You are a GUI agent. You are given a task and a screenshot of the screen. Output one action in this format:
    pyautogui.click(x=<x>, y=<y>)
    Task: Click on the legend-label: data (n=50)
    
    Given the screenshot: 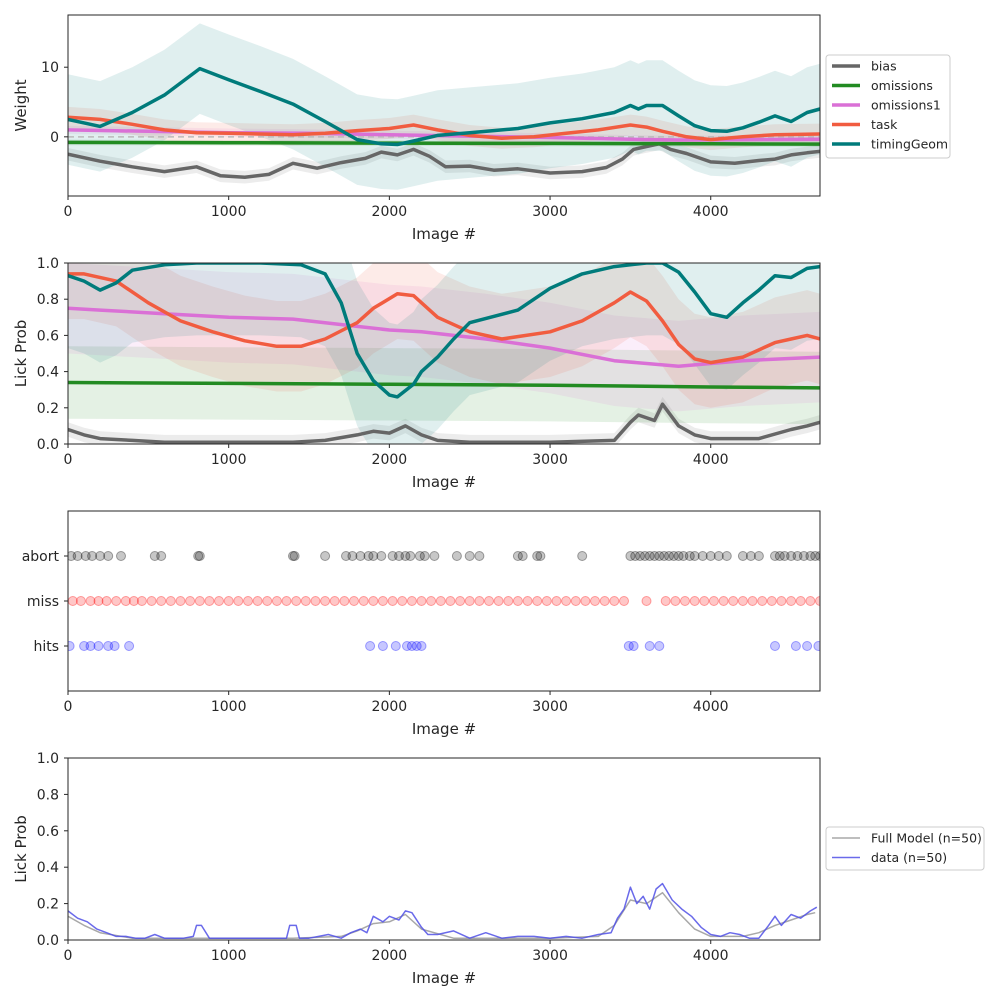 What is the action you would take?
    pyautogui.click(x=909, y=857)
    